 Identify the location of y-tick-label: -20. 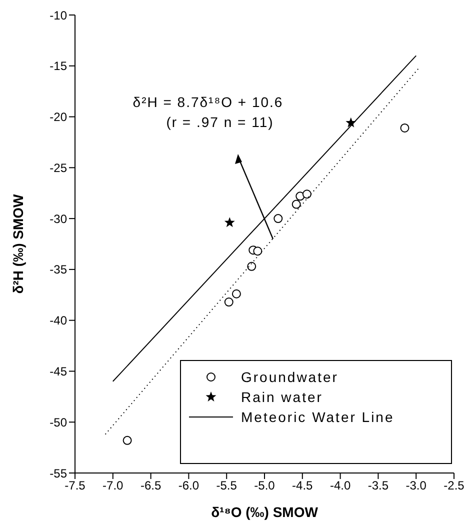
(59, 117).